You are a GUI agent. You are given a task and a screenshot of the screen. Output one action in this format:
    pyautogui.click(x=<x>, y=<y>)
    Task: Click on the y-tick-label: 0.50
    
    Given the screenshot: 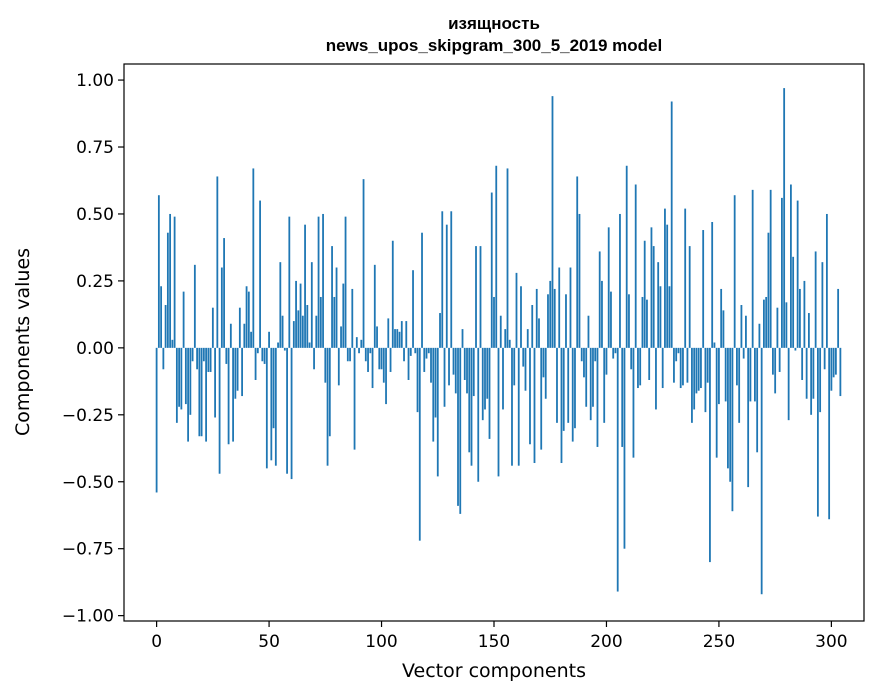 What is the action you would take?
    pyautogui.click(x=95, y=215)
    